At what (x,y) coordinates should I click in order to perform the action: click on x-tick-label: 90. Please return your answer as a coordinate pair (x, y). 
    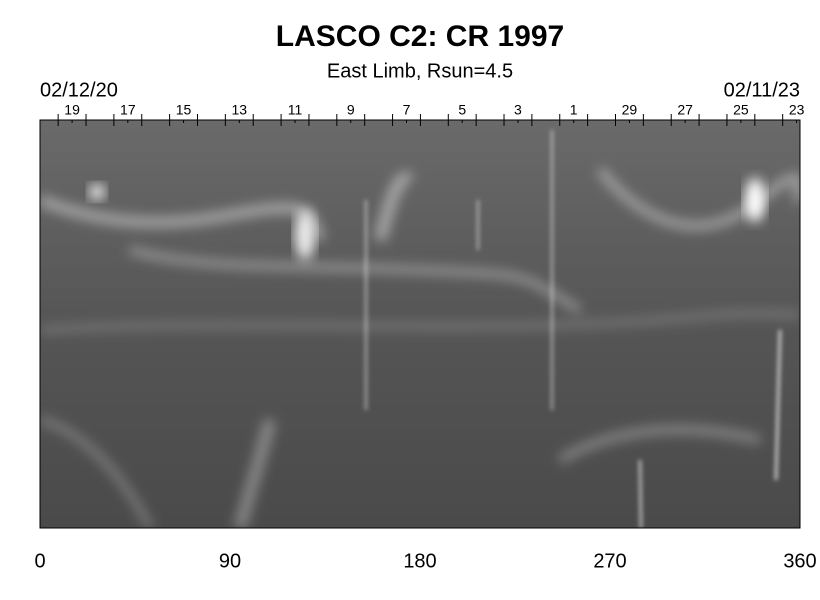
    Looking at the image, I should click on (230, 561).